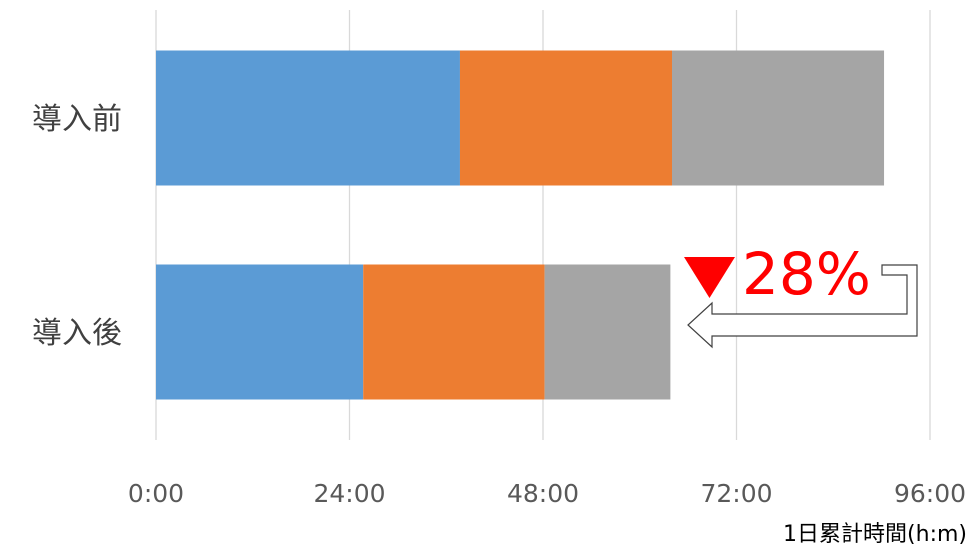 The image size is (974, 552). Describe the element at coordinates (156, 493) in the screenshot. I see `x-tick-label: 0:00` at that location.